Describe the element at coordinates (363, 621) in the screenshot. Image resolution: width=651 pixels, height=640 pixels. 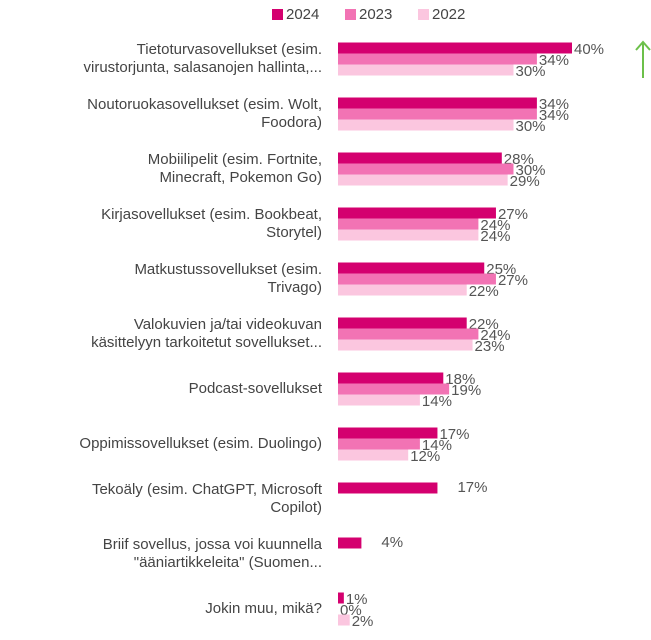
I see `value-label: 2%` at that location.